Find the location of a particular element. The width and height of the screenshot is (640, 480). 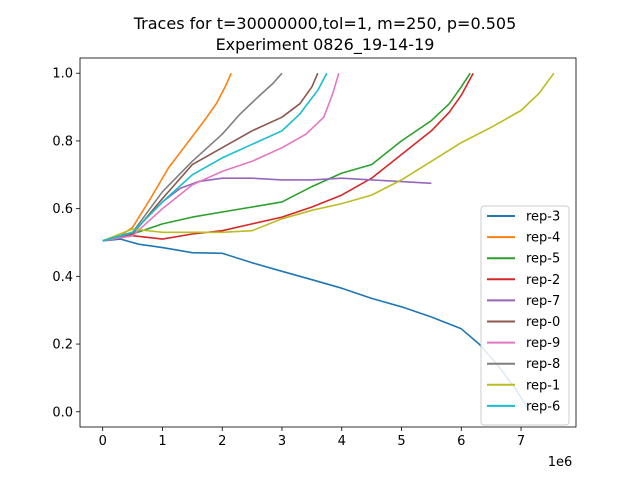

legend-label-rep-0: rep-0 is located at coordinates (543, 322).